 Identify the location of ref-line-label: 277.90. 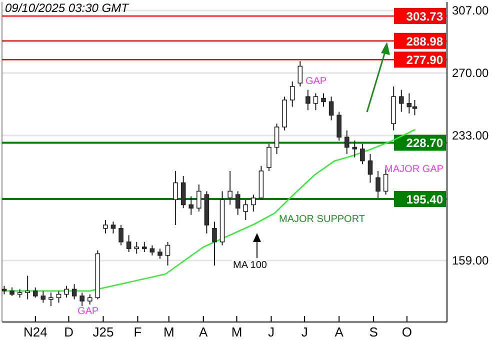
(425, 60).